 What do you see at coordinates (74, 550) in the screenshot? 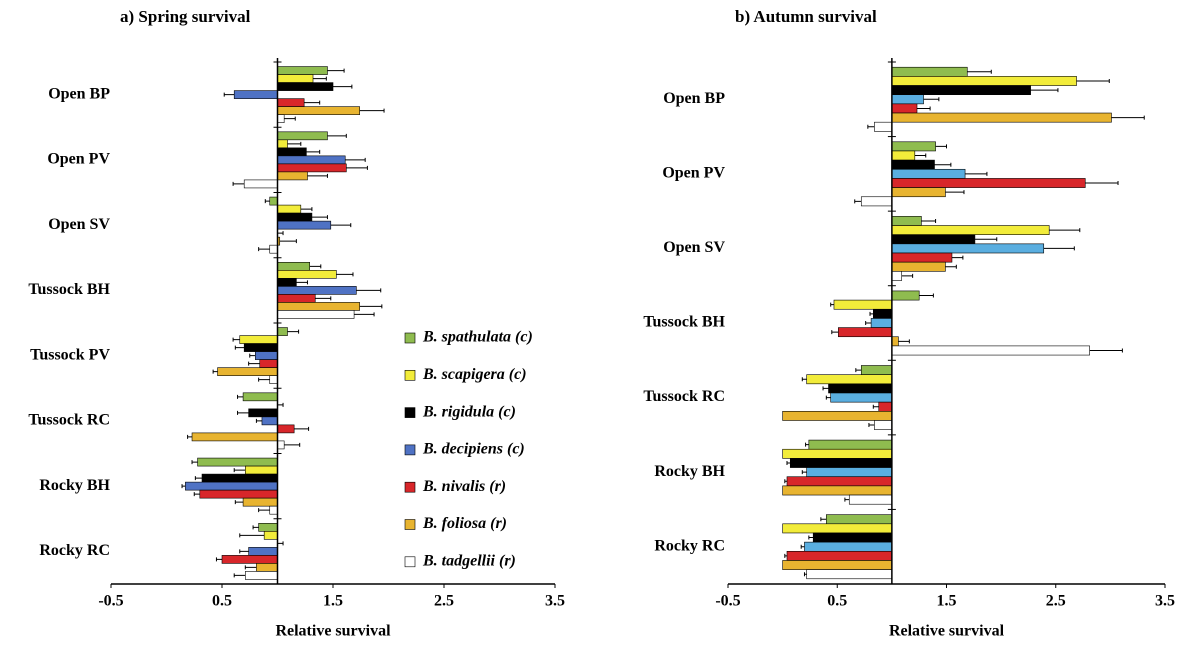
I see `category-label: Rocky RC` at bounding box center [74, 550].